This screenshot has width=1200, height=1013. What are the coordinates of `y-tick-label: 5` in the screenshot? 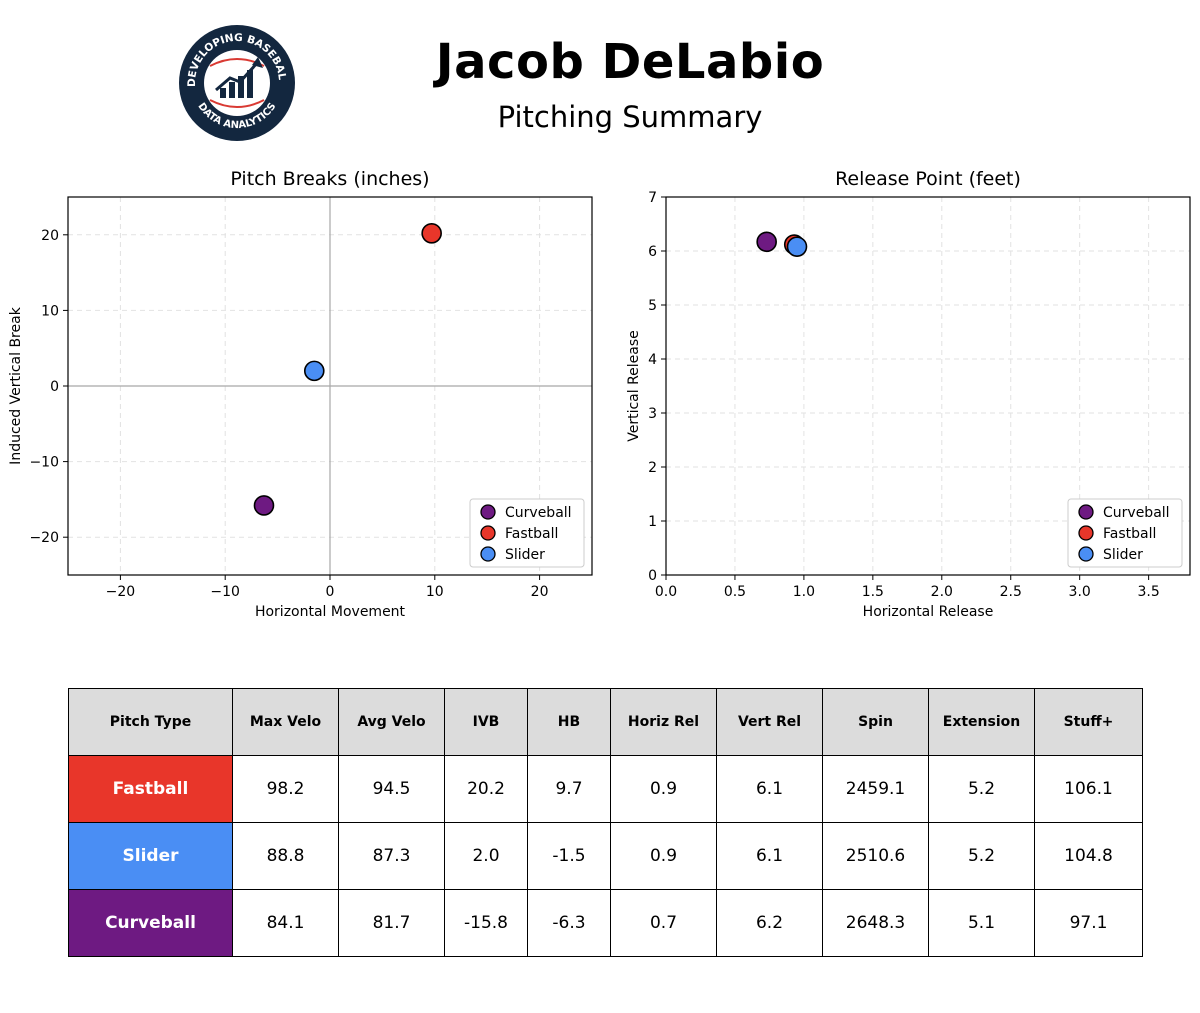 It's located at (652, 306).